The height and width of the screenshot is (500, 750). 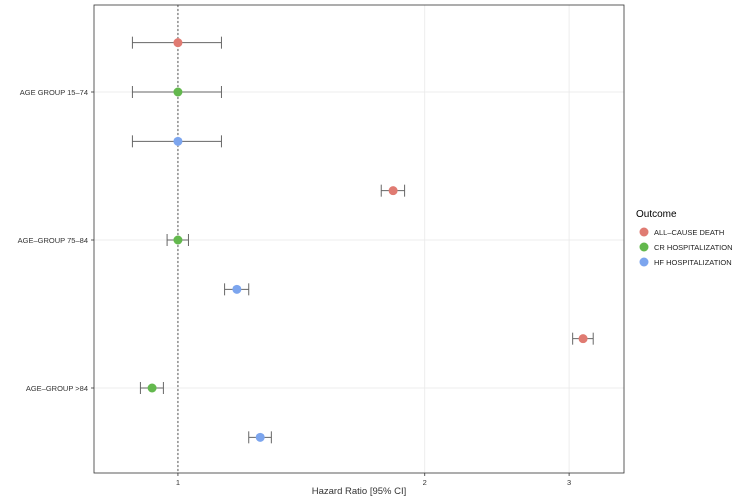 What do you see at coordinates (373, 485) in the screenshot?
I see `x-axis: Hazard Ratio [95% CI] 1 2 3` at bounding box center [373, 485].